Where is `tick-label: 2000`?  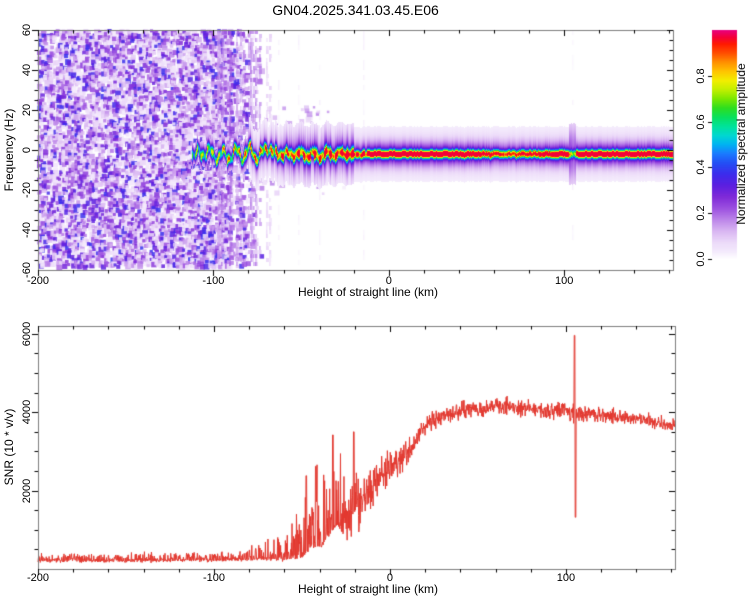 tick-label: 2000 is located at coordinates (27, 490).